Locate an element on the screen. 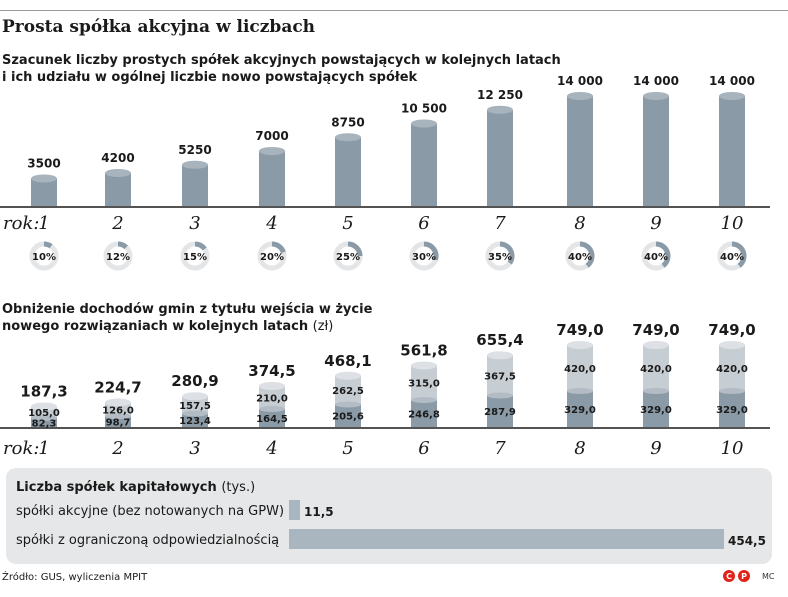 This screenshot has width=788, height=597. chart2-tick-label: 1 is located at coordinates (43, 448).